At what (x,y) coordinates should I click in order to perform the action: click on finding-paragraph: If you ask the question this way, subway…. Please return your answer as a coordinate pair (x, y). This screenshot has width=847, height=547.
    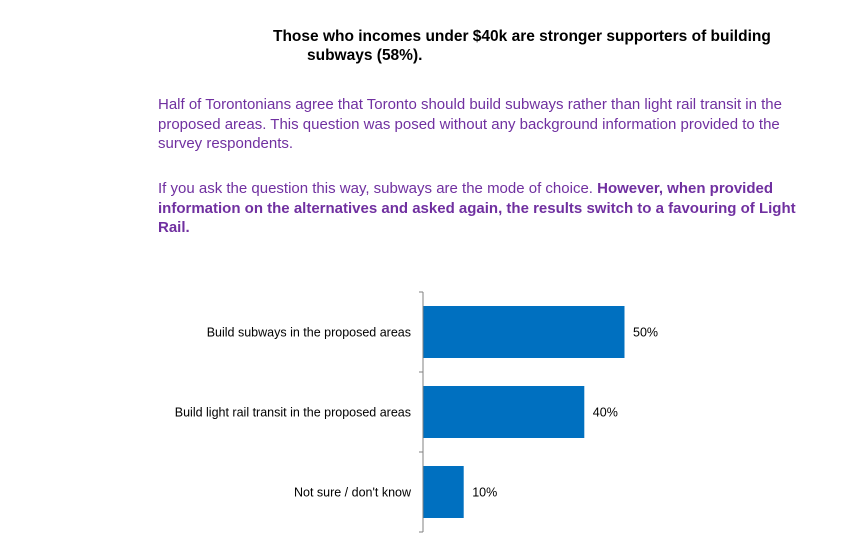
    Looking at the image, I should click on (478, 208).